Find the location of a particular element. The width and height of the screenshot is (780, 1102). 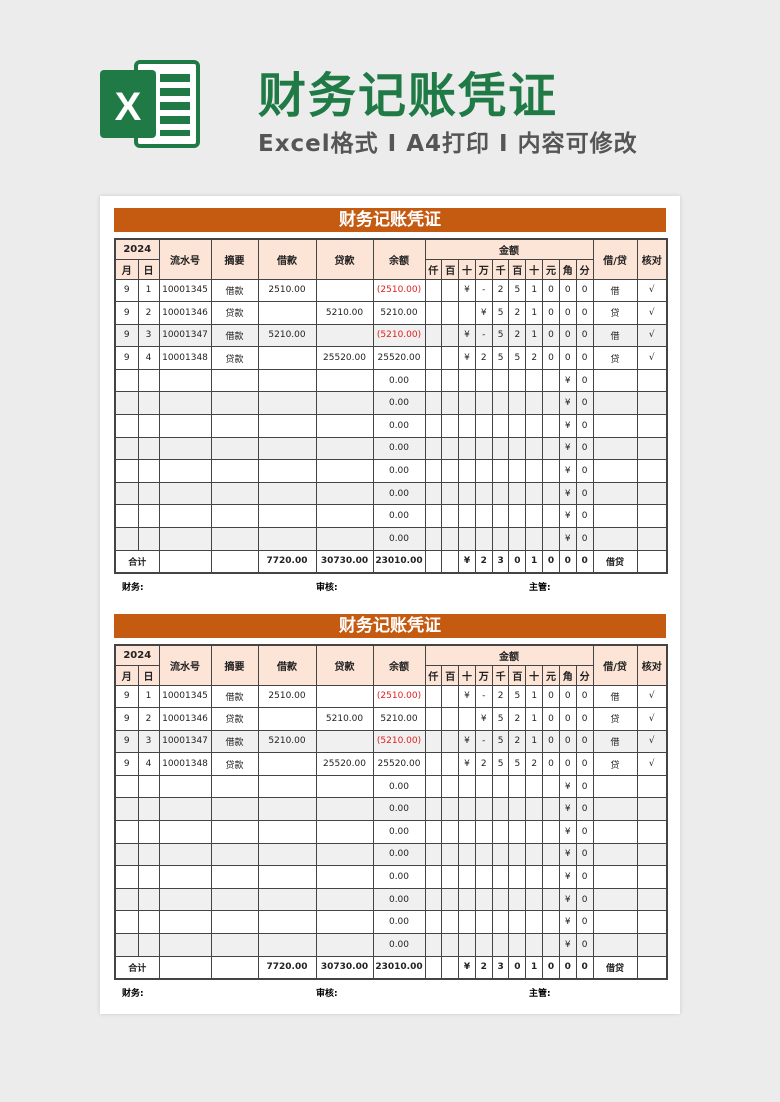

cell-credit: 5210.00 is located at coordinates (344, 719).